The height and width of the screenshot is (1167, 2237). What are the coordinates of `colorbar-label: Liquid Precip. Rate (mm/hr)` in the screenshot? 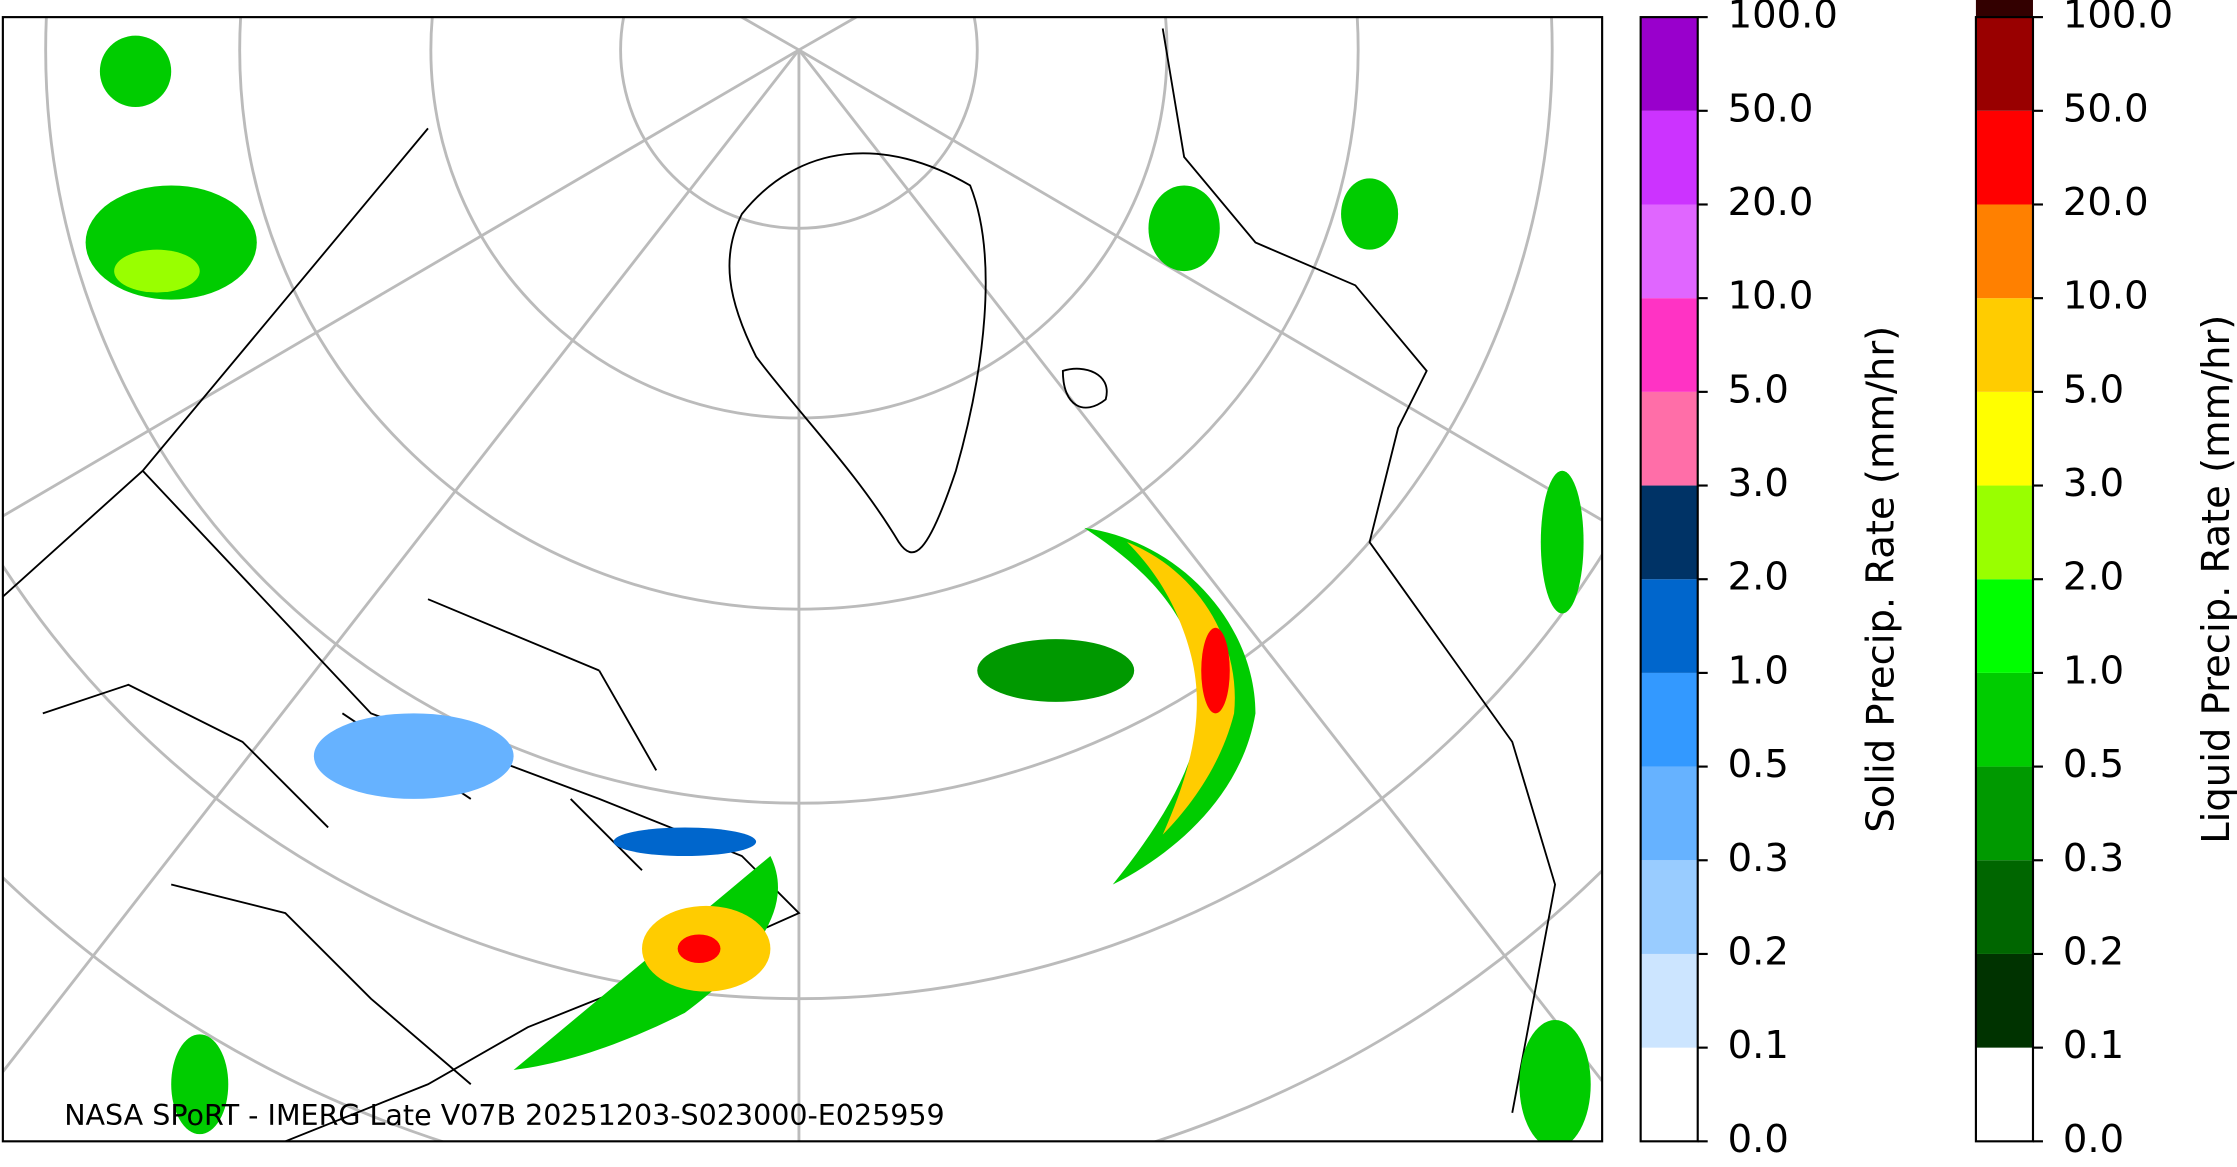 It's located at (2215, 579).